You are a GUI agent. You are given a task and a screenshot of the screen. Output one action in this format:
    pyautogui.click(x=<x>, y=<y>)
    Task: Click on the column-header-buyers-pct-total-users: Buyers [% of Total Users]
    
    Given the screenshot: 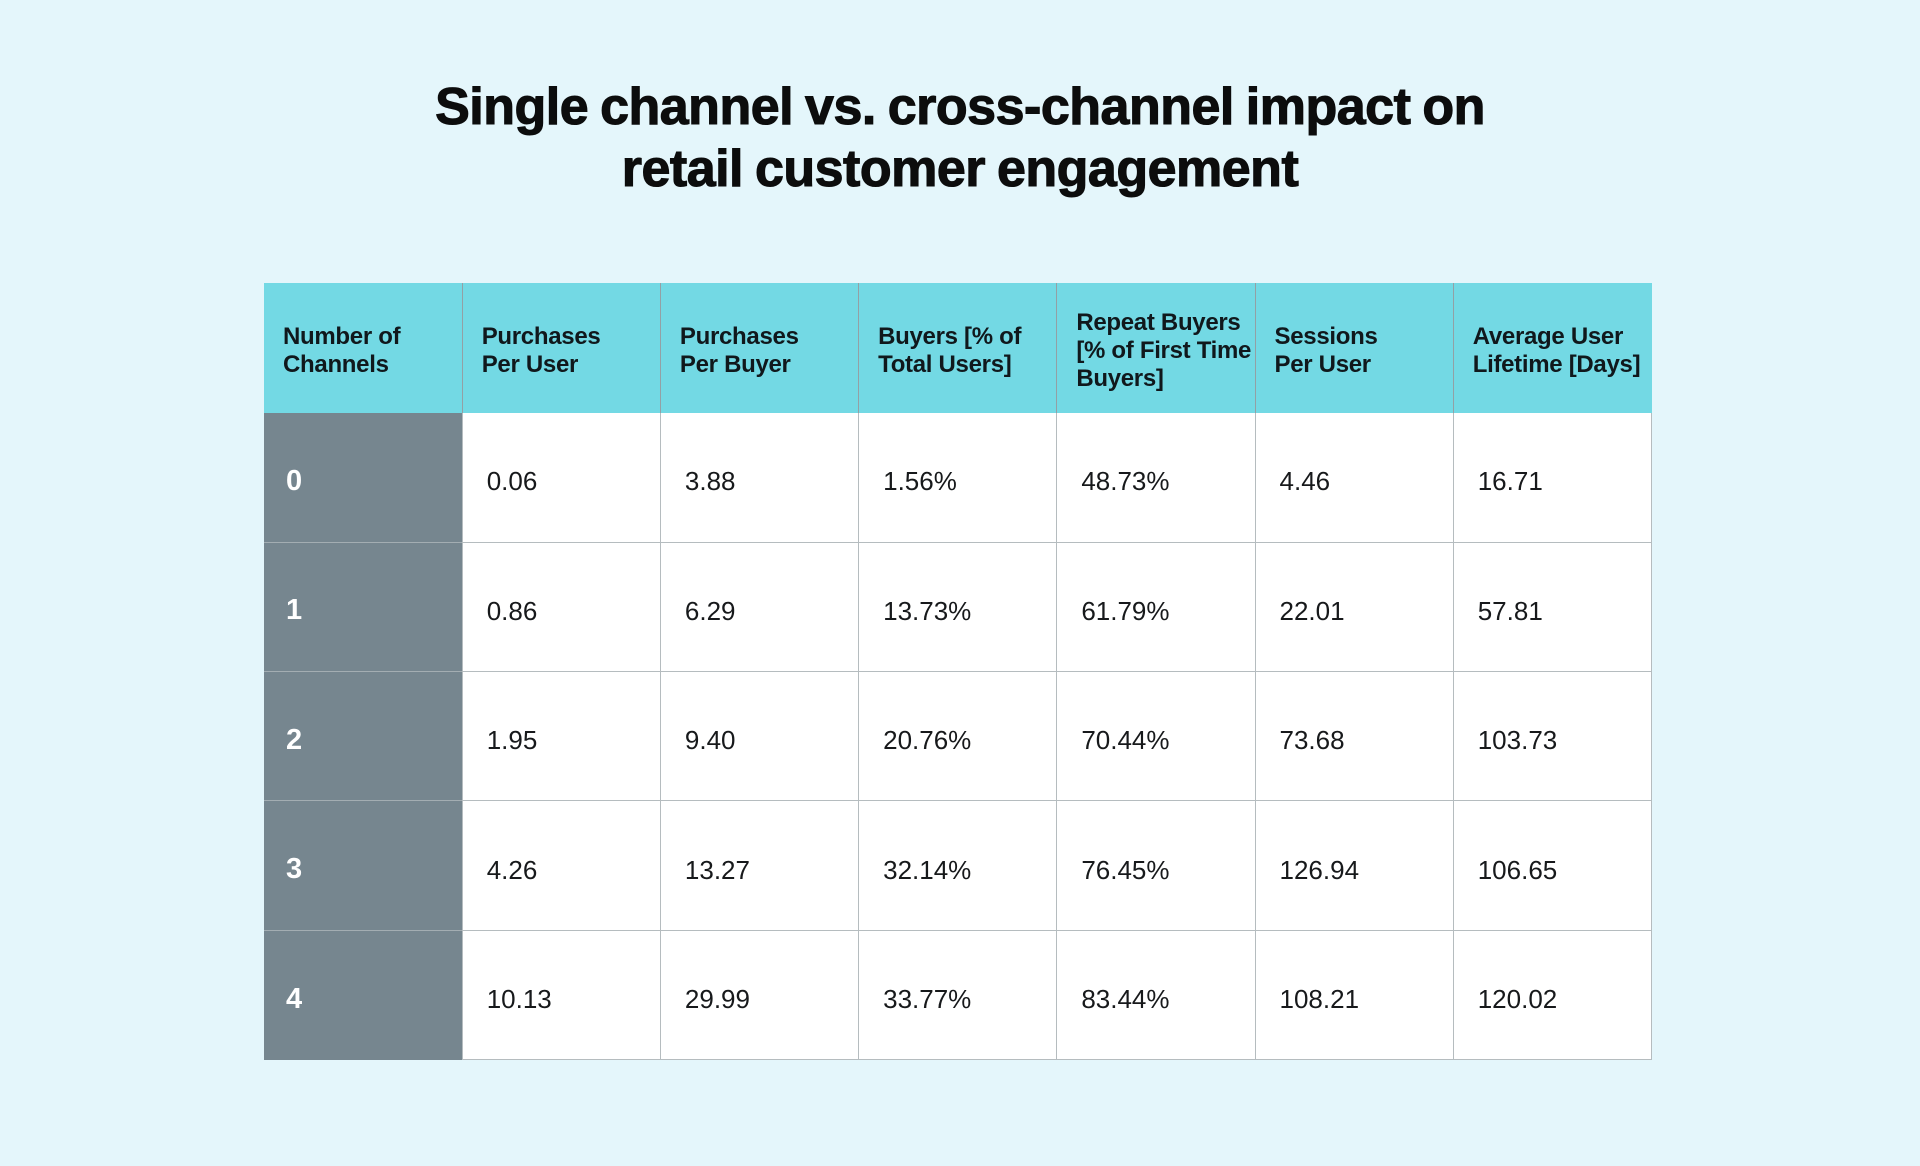 What is the action you would take?
    pyautogui.click(x=957, y=348)
    